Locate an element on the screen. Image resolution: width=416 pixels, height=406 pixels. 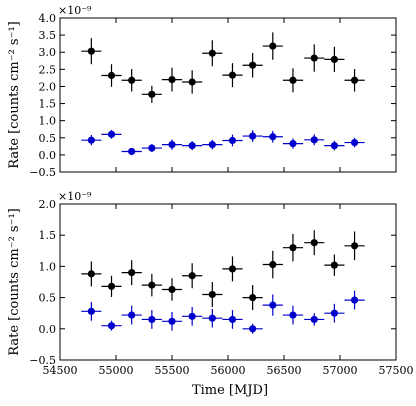
bottom-panel-x-tick-label: 57500 is located at coordinates (396, 370).